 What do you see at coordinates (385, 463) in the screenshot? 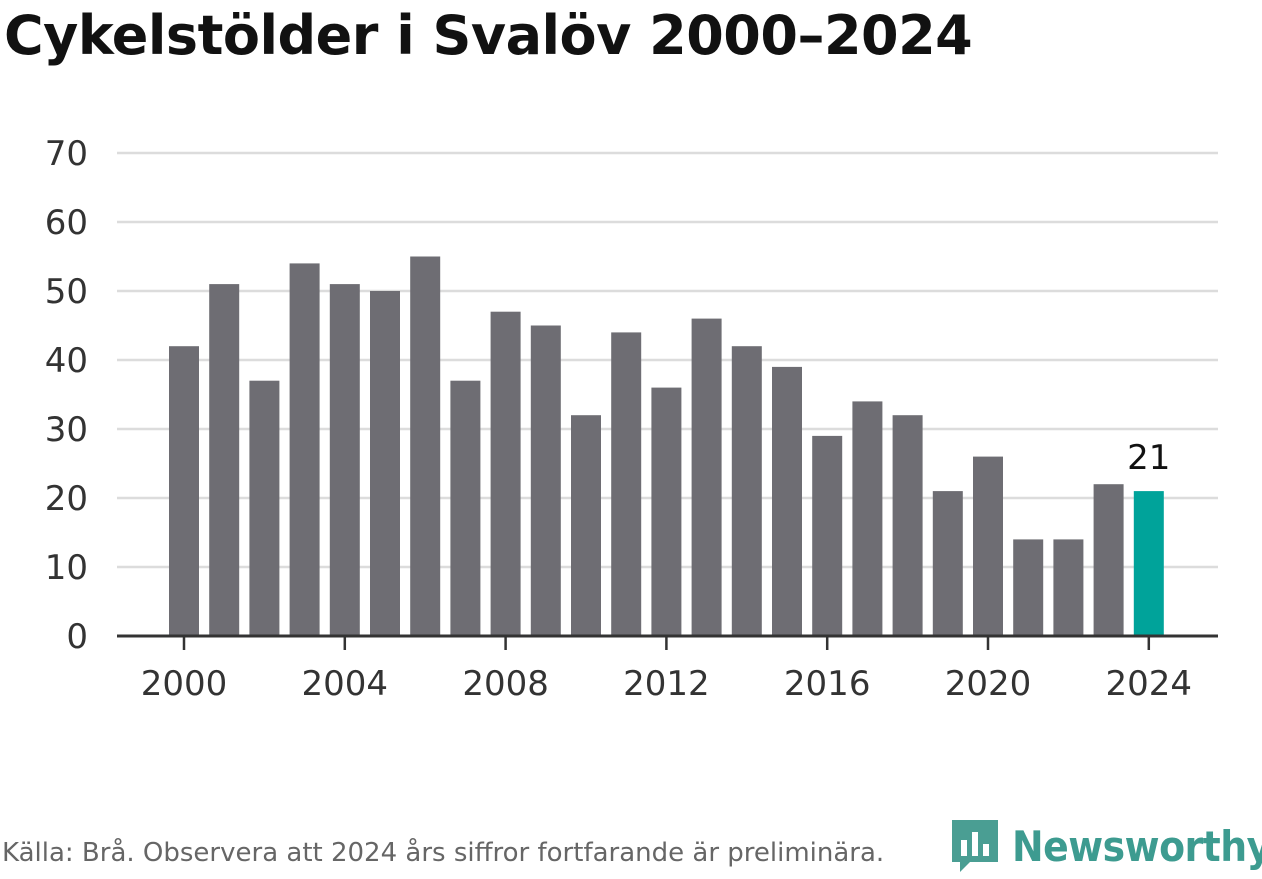
I see `bar-2005` at bounding box center [385, 463].